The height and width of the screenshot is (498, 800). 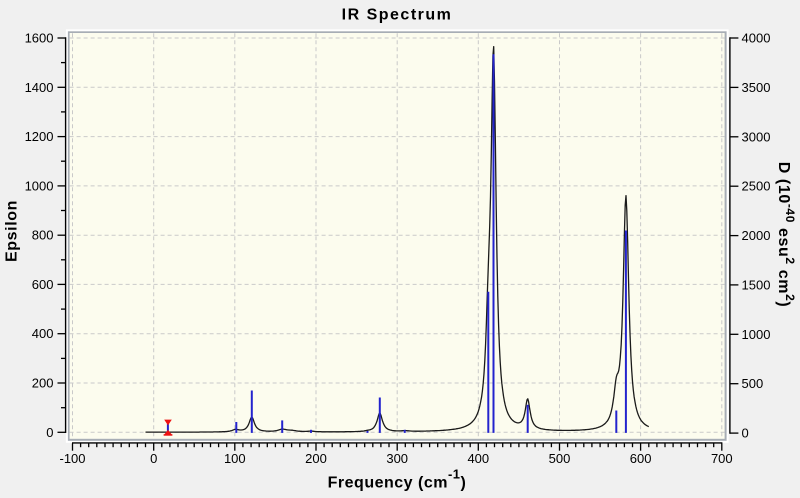 What do you see at coordinates (43, 235) in the screenshot?
I see `svg-text: 800` at bounding box center [43, 235].